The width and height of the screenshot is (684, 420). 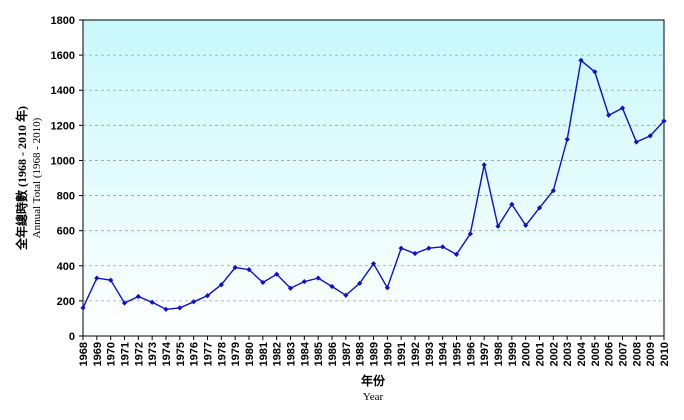 I want to click on x-tick-label: 2010, so click(x=665, y=354).